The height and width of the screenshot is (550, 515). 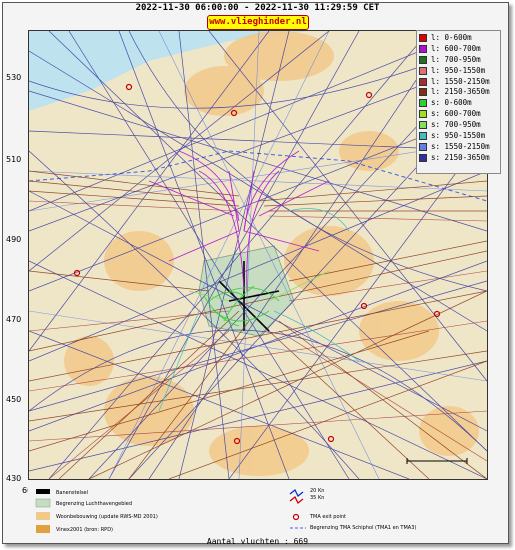 I want to click on y-tick: 470, so click(x=14, y=319).